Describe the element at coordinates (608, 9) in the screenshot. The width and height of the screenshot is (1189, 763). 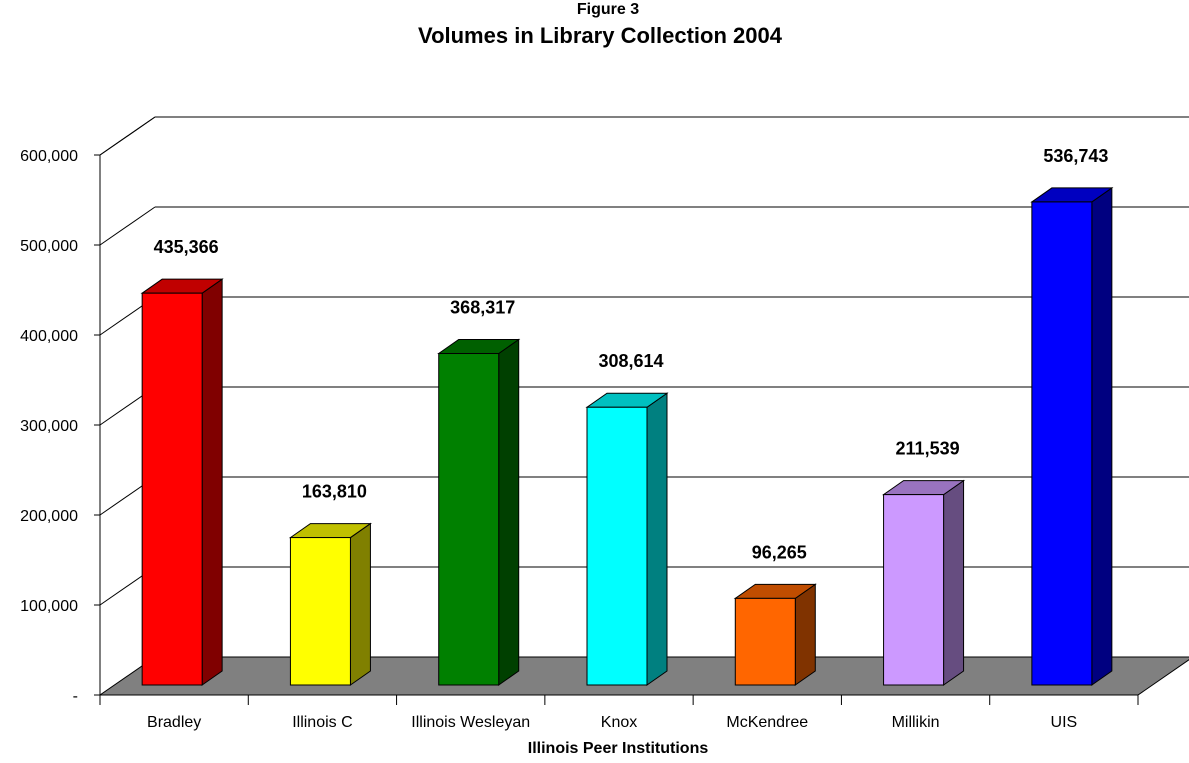
I see `figure-label: Figure 3` at that location.